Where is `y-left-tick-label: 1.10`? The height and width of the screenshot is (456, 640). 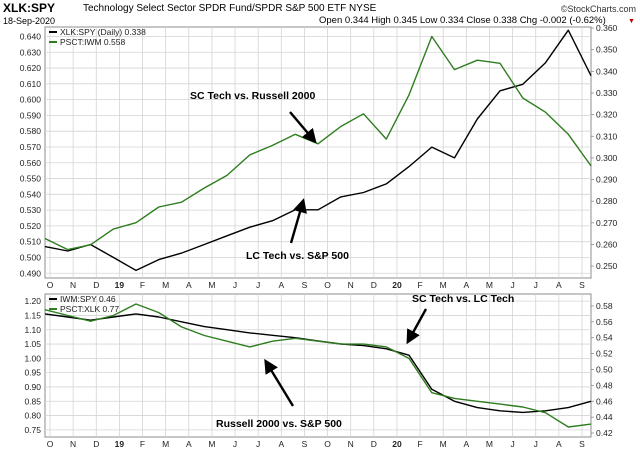 y-left-tick-label: 1.10 is located at coordinates (32, 330).